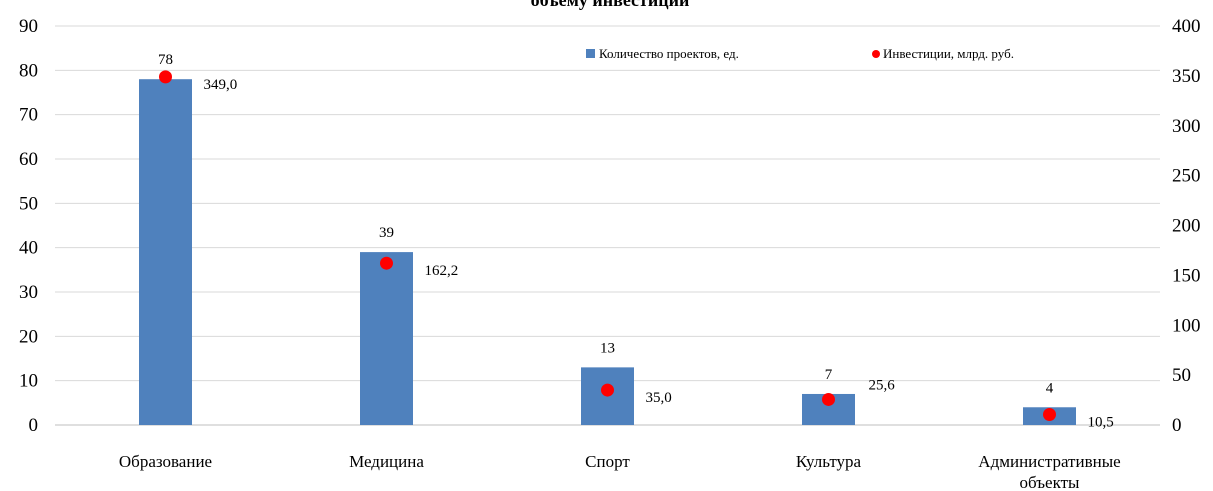 Image resolution: width=1213 pixels, height=491 pixels. Describe the element at coordinates (28, 70) in the screenshot. I see `left-tick-label: 80` at that location.